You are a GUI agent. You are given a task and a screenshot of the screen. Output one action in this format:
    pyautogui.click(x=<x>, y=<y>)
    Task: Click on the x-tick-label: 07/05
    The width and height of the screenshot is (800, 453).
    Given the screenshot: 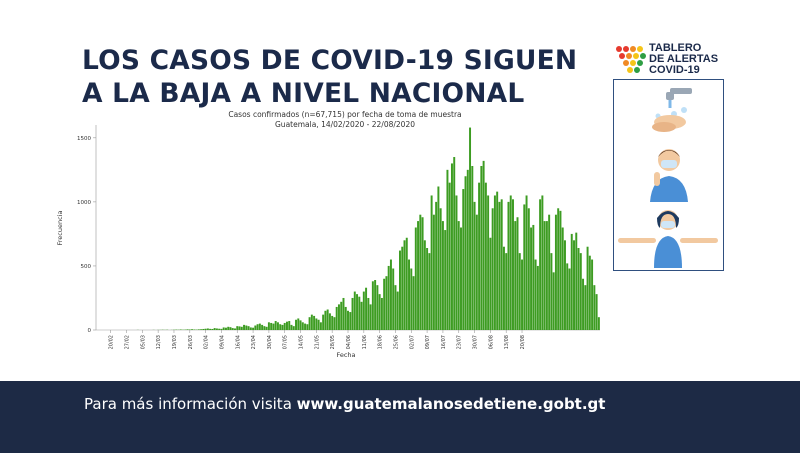 What is the action you would take?
    pyautogui.click(x=286, y=342)
    